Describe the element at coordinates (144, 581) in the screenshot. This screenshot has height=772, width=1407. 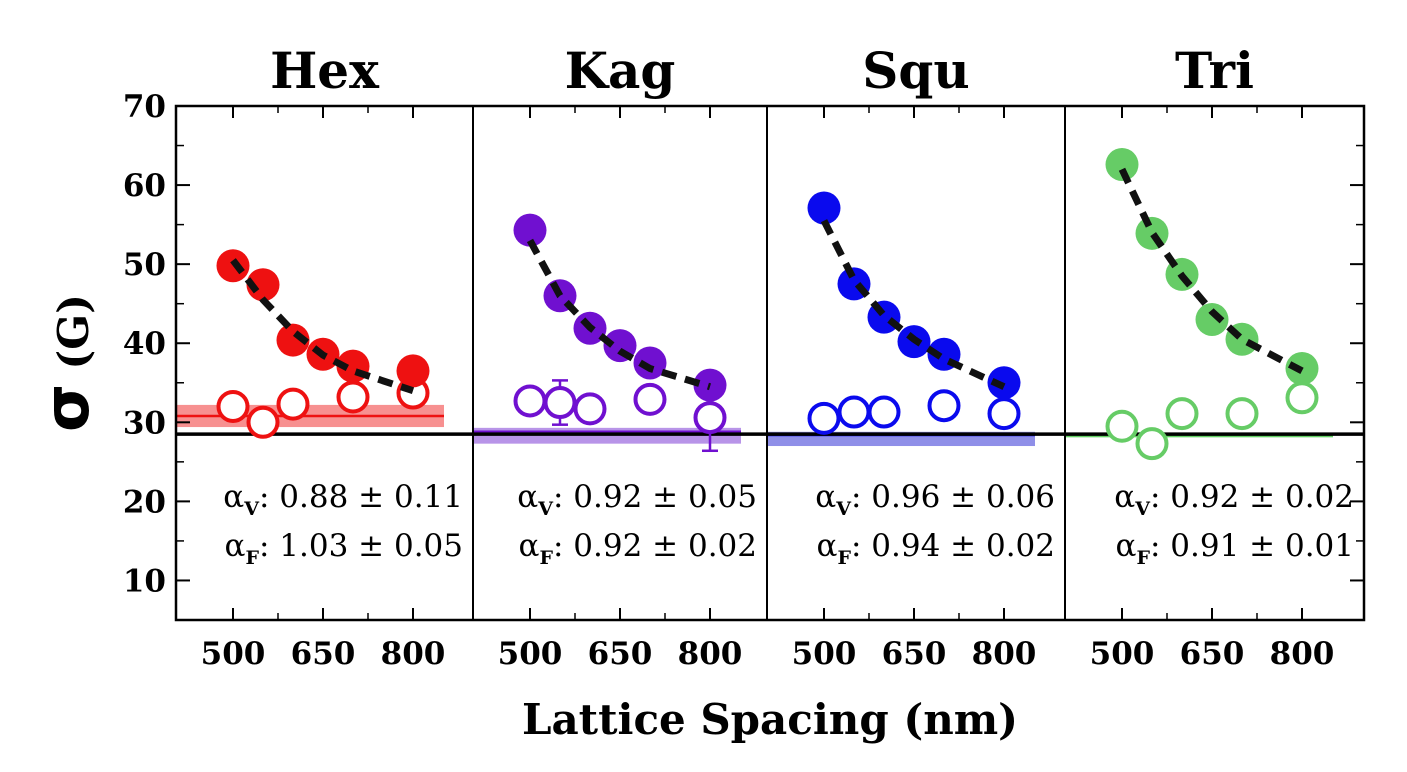
I see `y-tick-label: 10` at that location.